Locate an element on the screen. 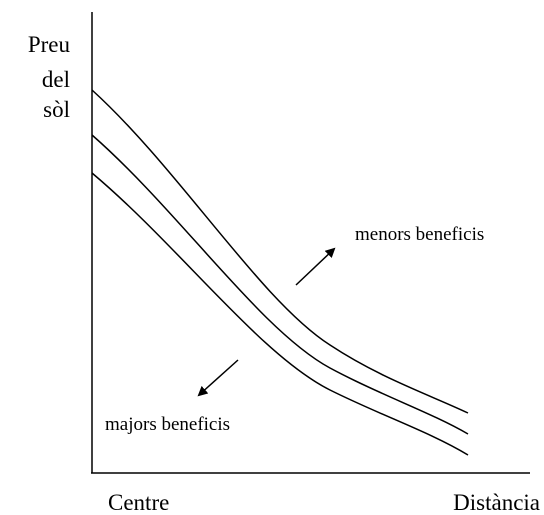  x-axis-start: Centre is located at coordinates (138, 502).